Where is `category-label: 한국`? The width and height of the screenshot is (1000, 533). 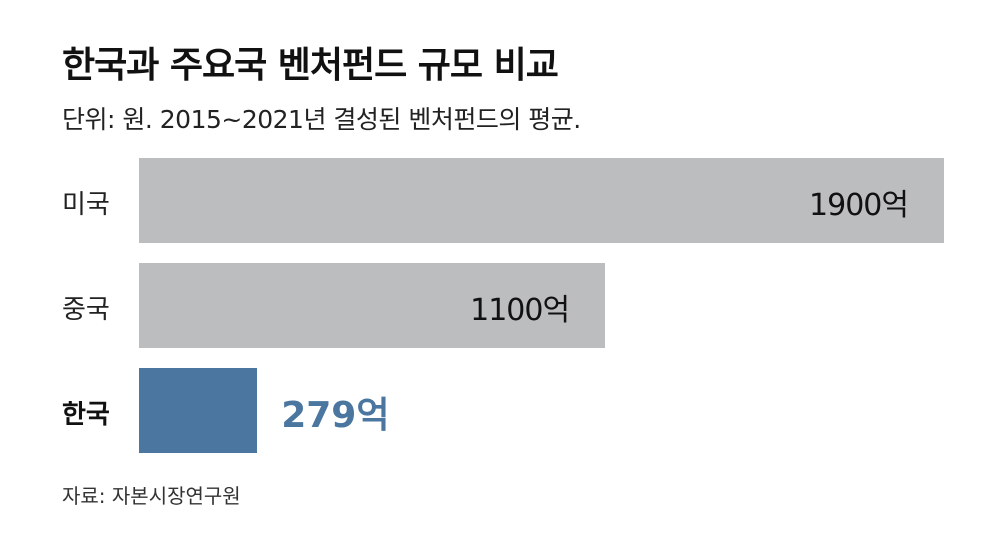 category-label: 한국 is located at coordinates (86, 415).